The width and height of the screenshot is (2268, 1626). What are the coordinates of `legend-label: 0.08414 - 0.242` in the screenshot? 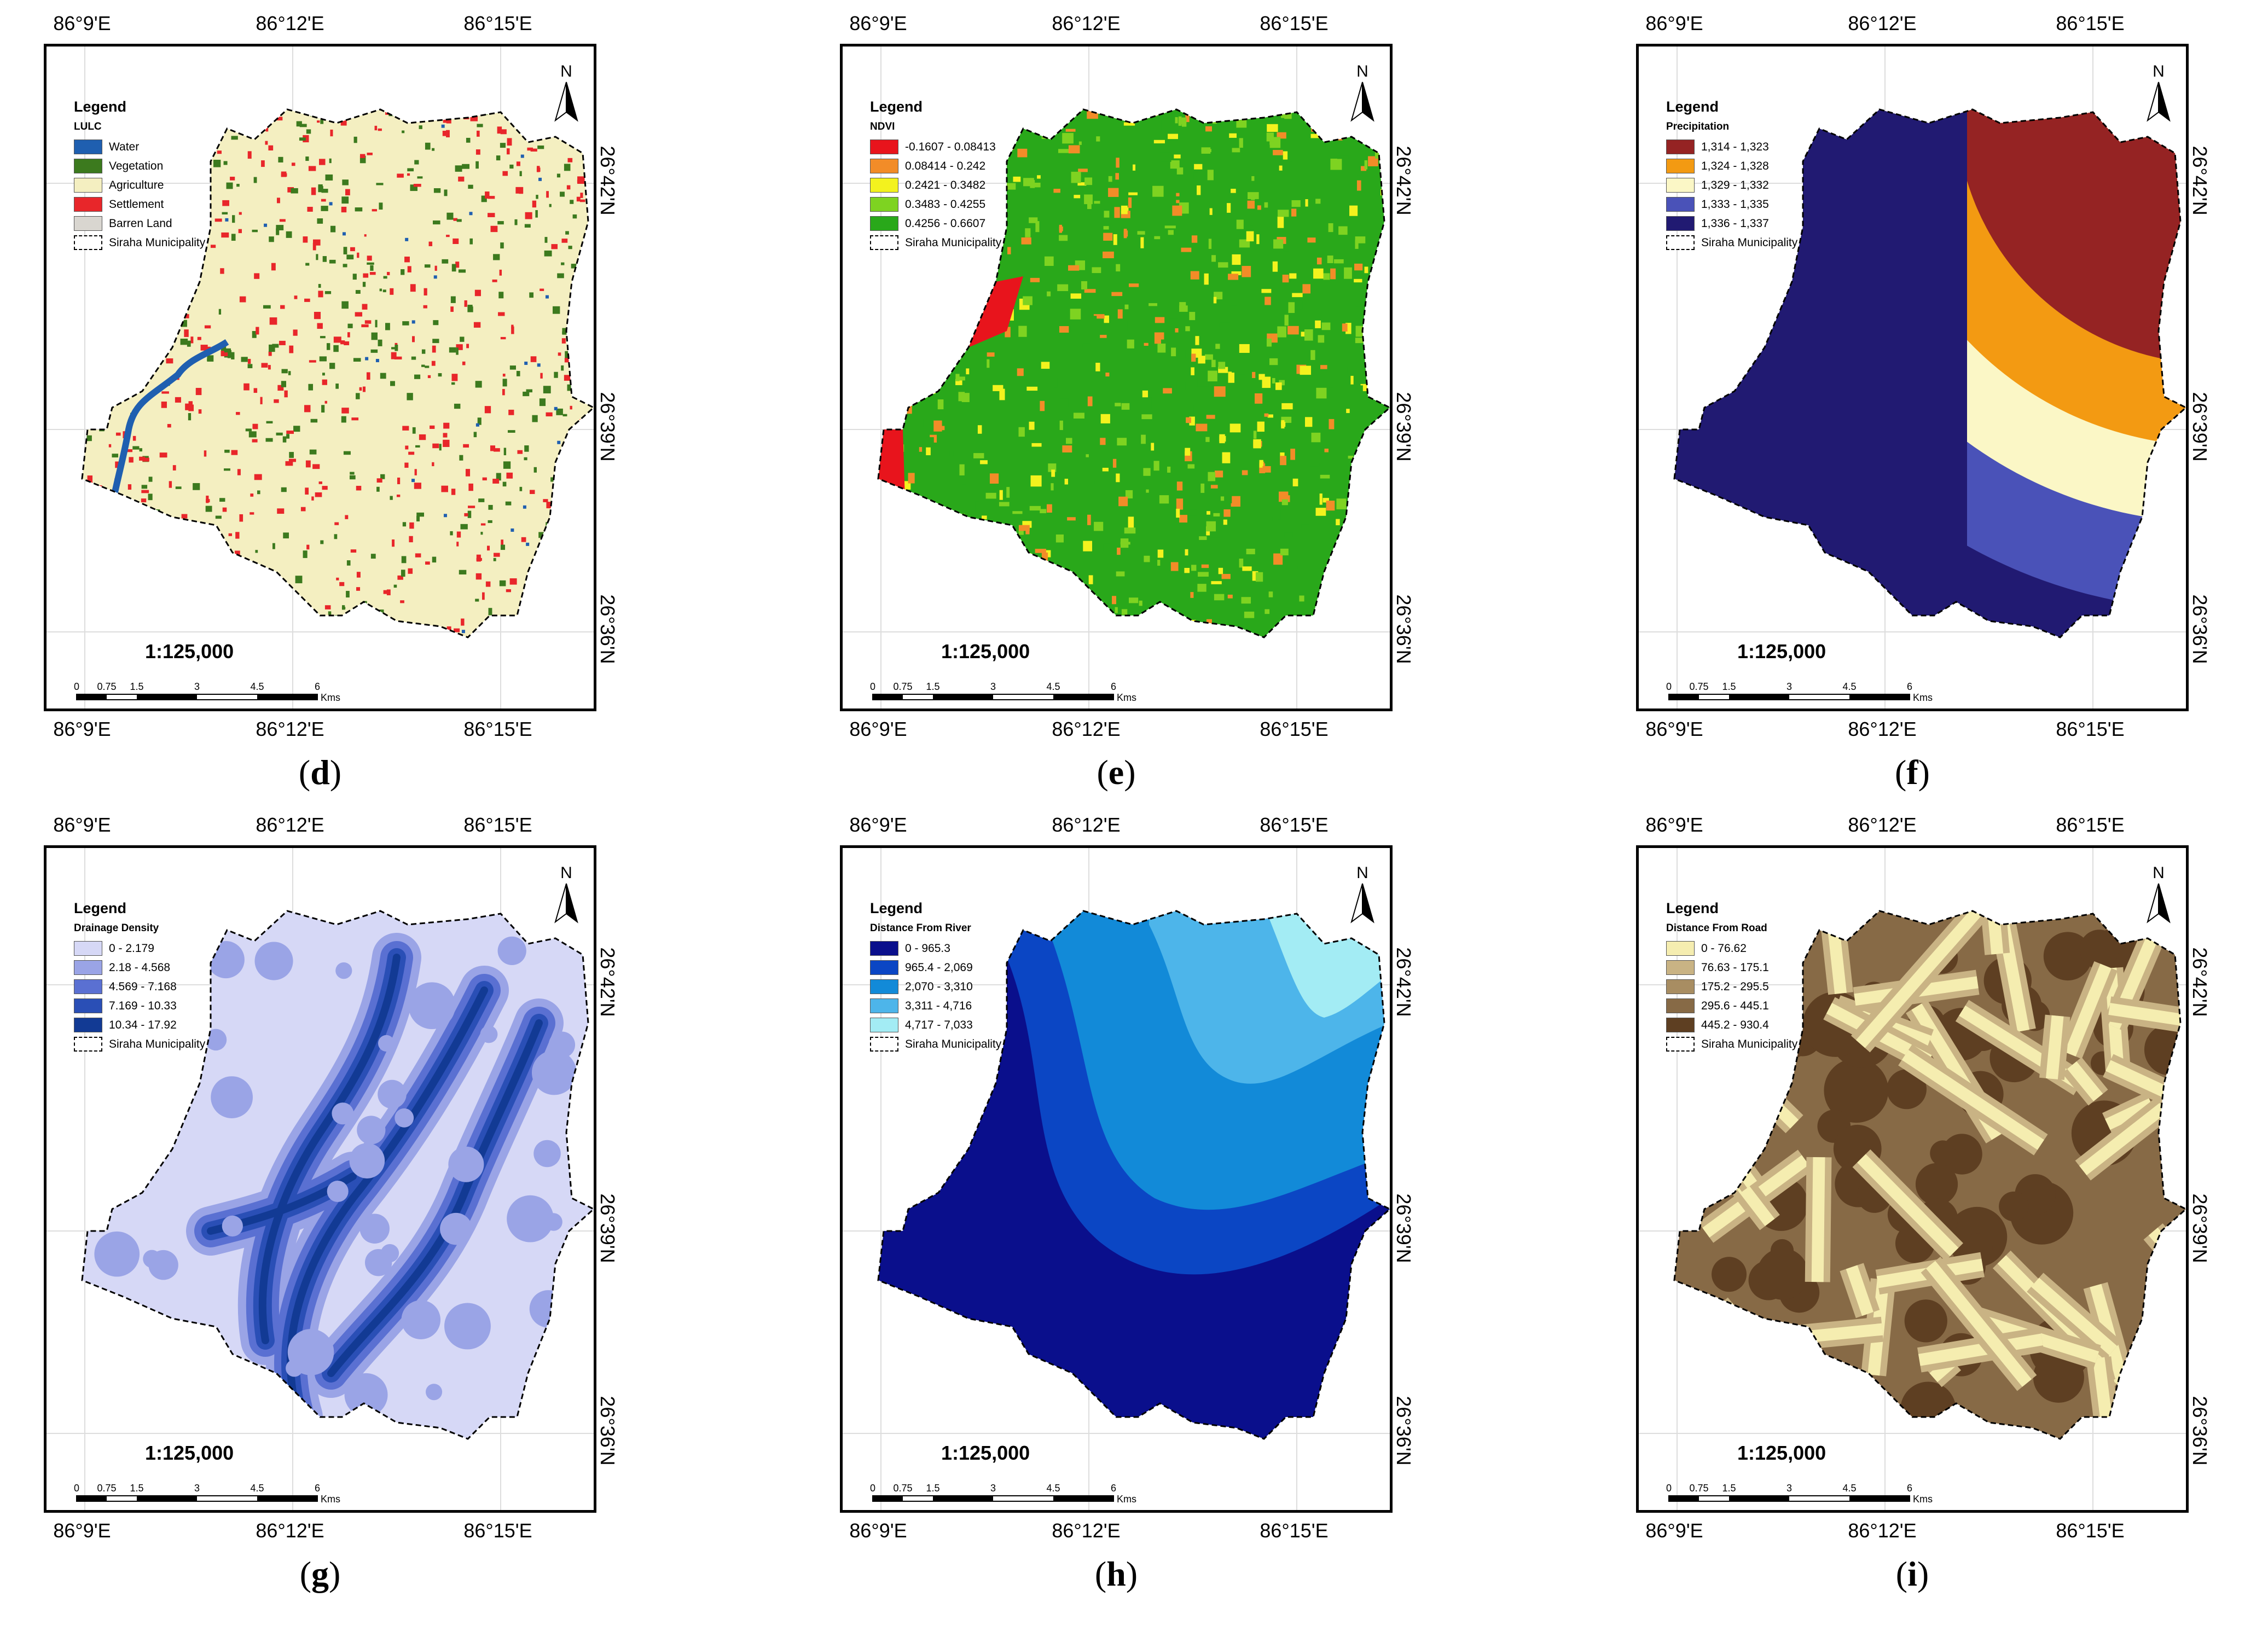 It's located at (945, 165).